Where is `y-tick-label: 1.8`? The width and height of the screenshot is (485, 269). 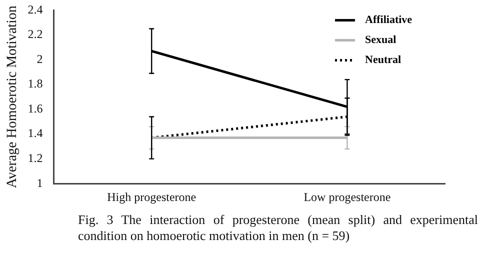
y-tick-label: 1.8 is located at coordinates (35, 83).